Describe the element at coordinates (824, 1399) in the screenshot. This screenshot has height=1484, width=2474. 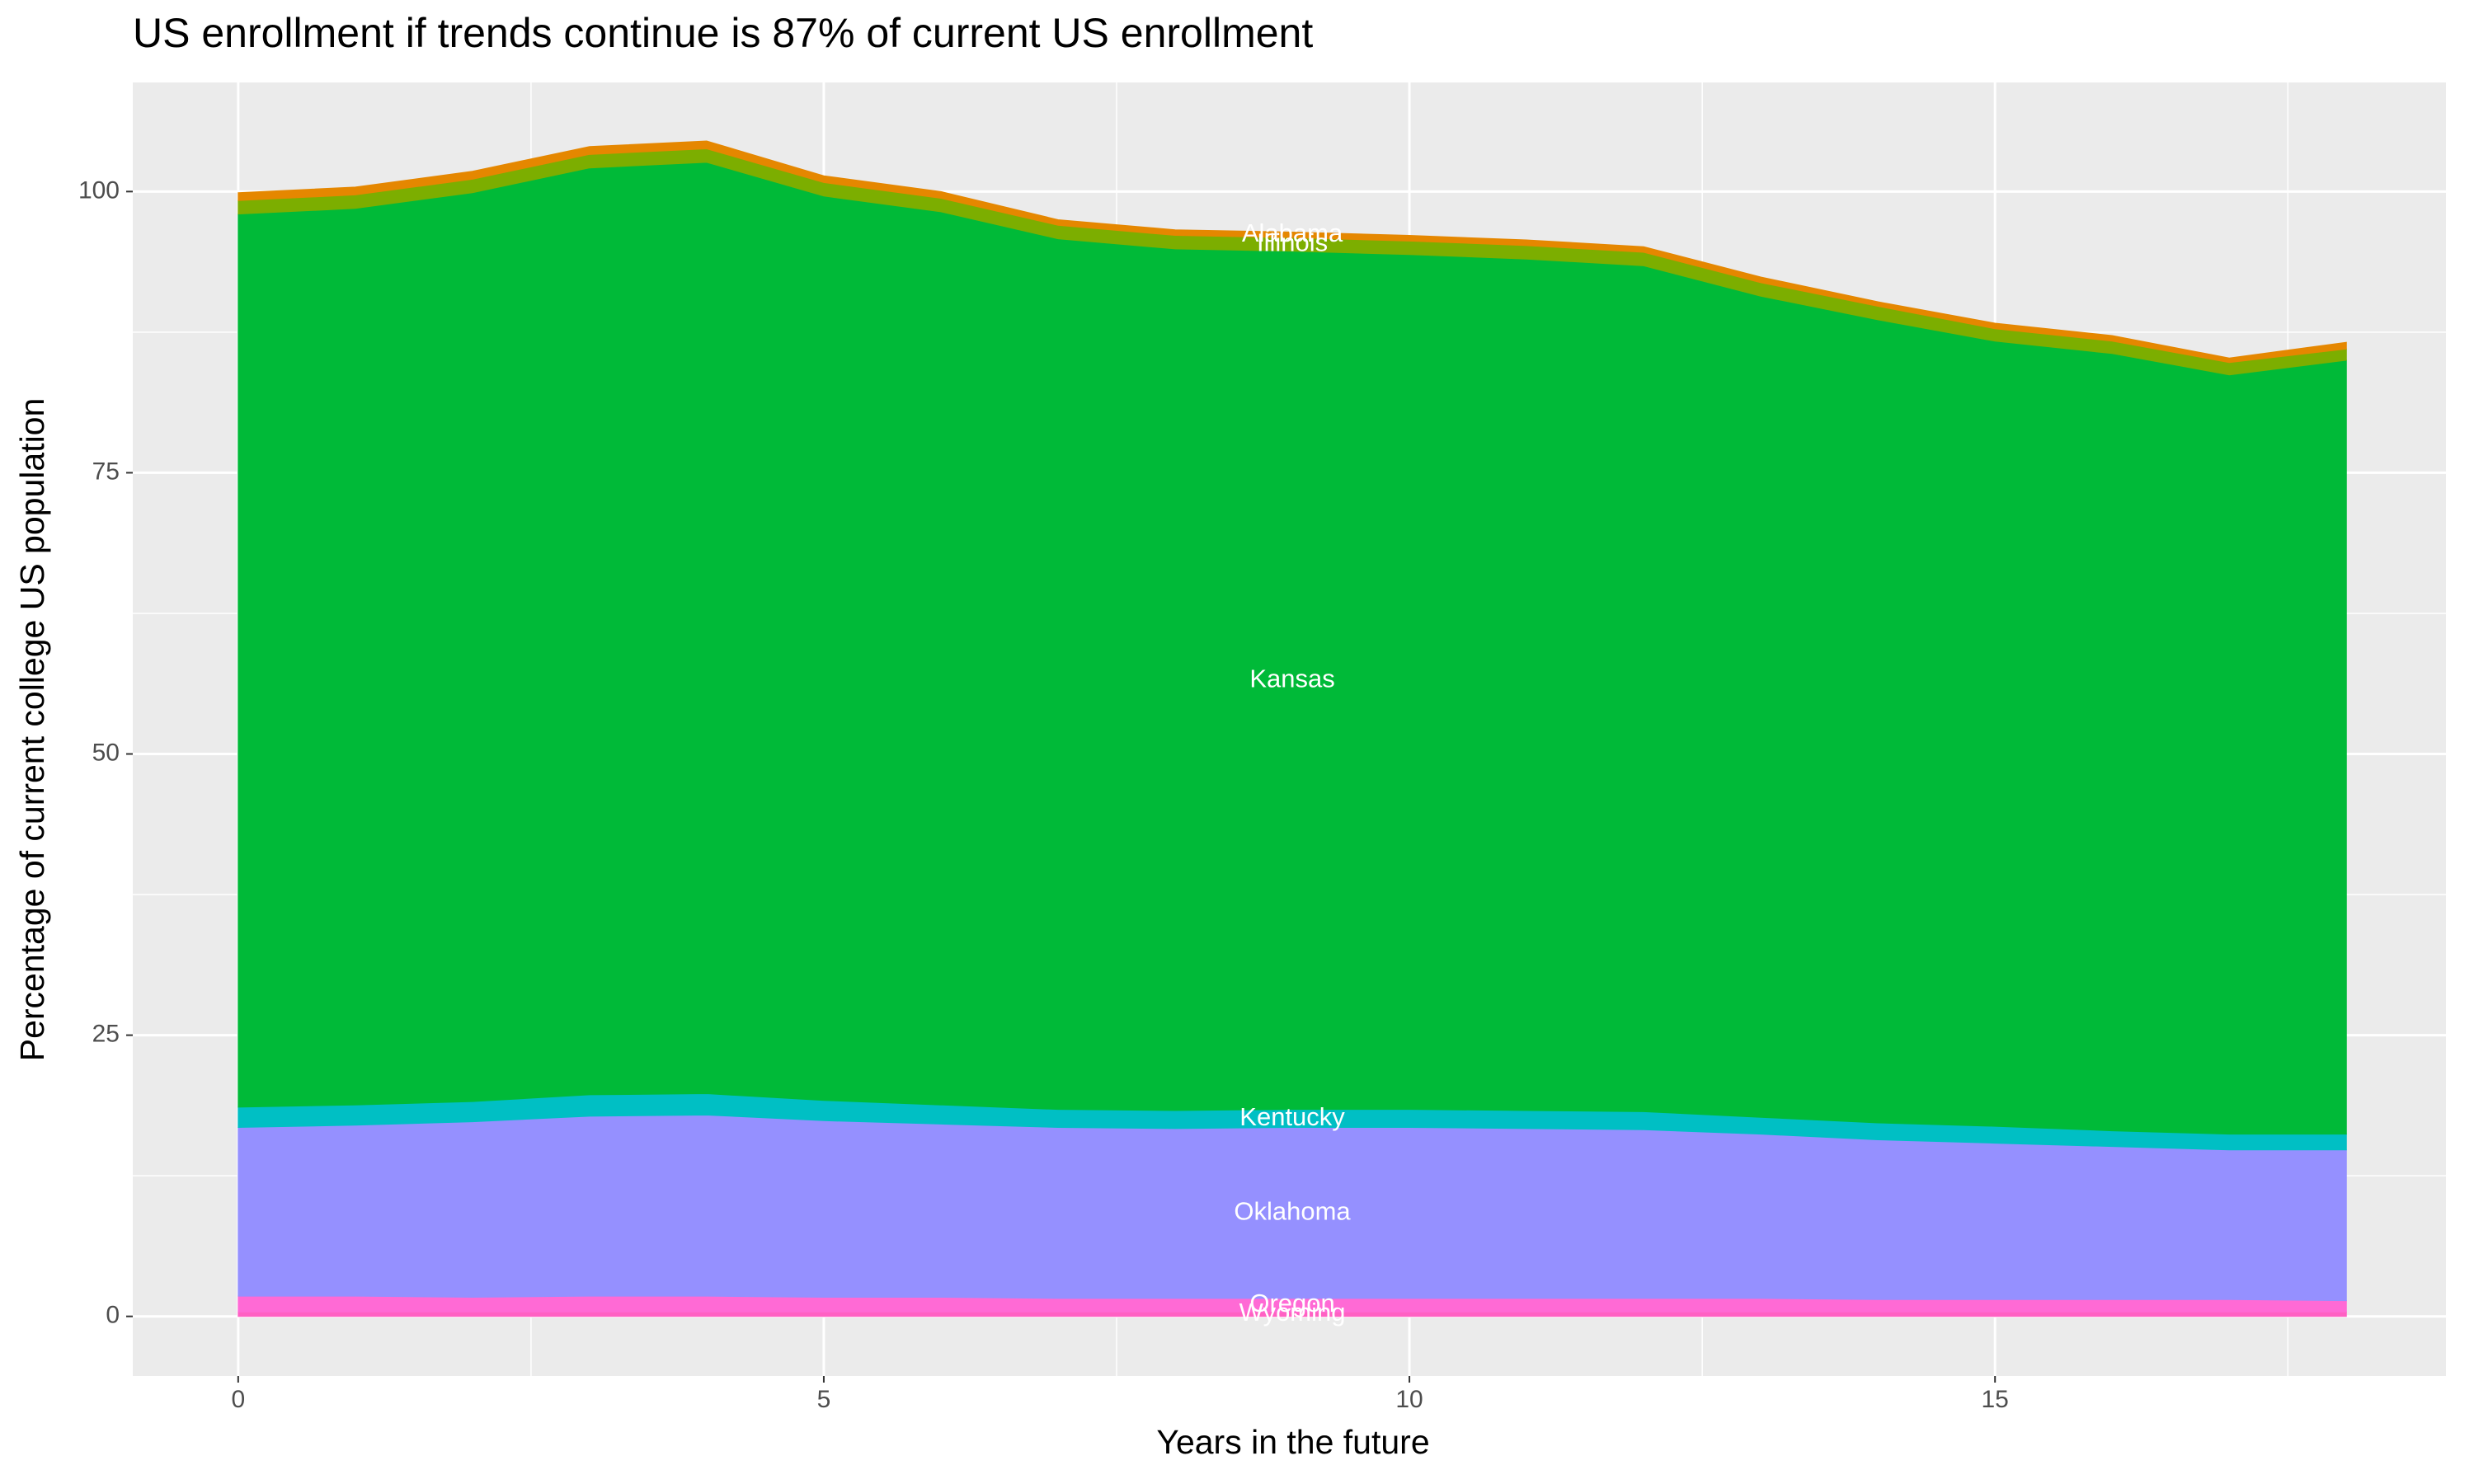
I see `x-tick-label: 5` at that location.